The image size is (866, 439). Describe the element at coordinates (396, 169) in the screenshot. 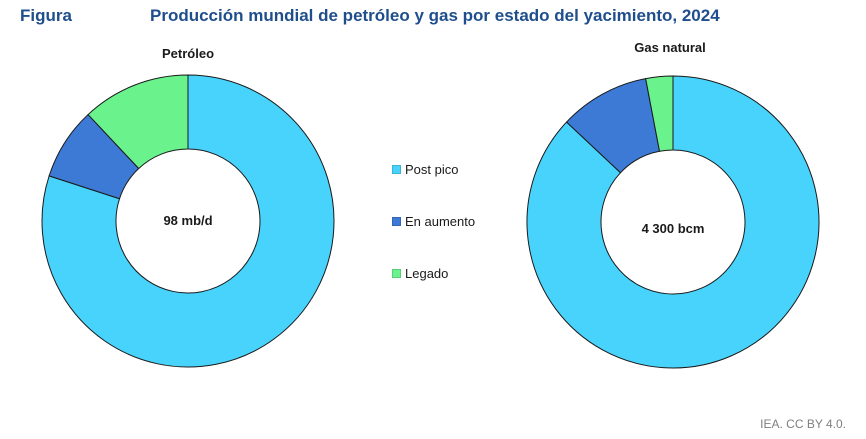

I see `legend-swatch-post-pico` at that location.